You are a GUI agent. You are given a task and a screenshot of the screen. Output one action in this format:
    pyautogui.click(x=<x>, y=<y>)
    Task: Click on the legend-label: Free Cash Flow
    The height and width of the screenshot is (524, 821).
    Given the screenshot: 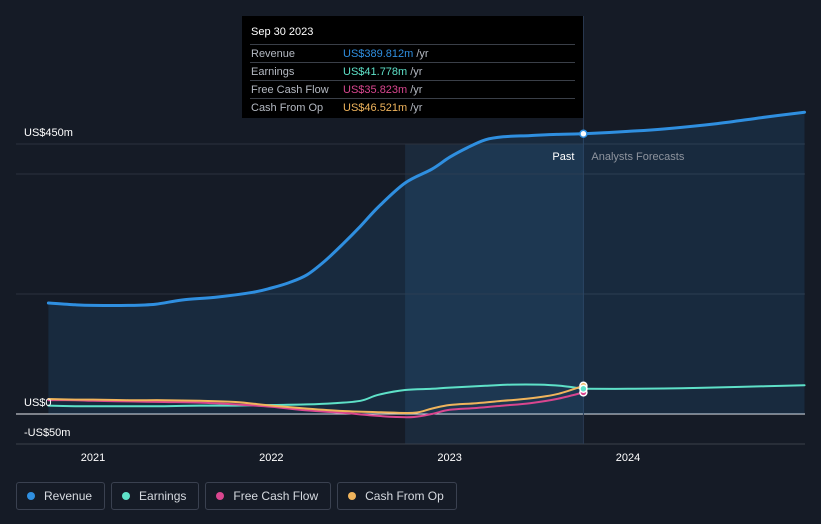 What is the action you would take?
    pyautogui.click(x=276, y=496)
    